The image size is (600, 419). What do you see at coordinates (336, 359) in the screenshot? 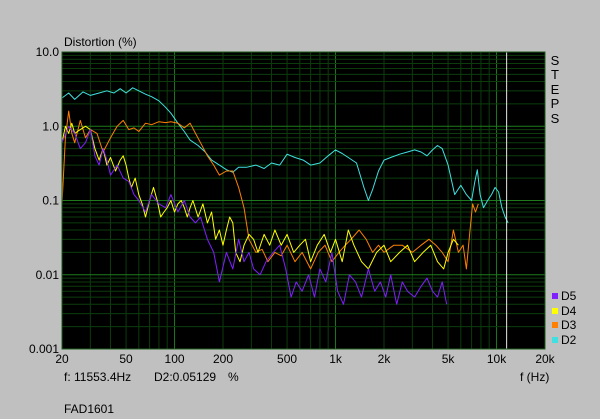
I see `x-tick-label: 1k` at bounding box center [336, 359].